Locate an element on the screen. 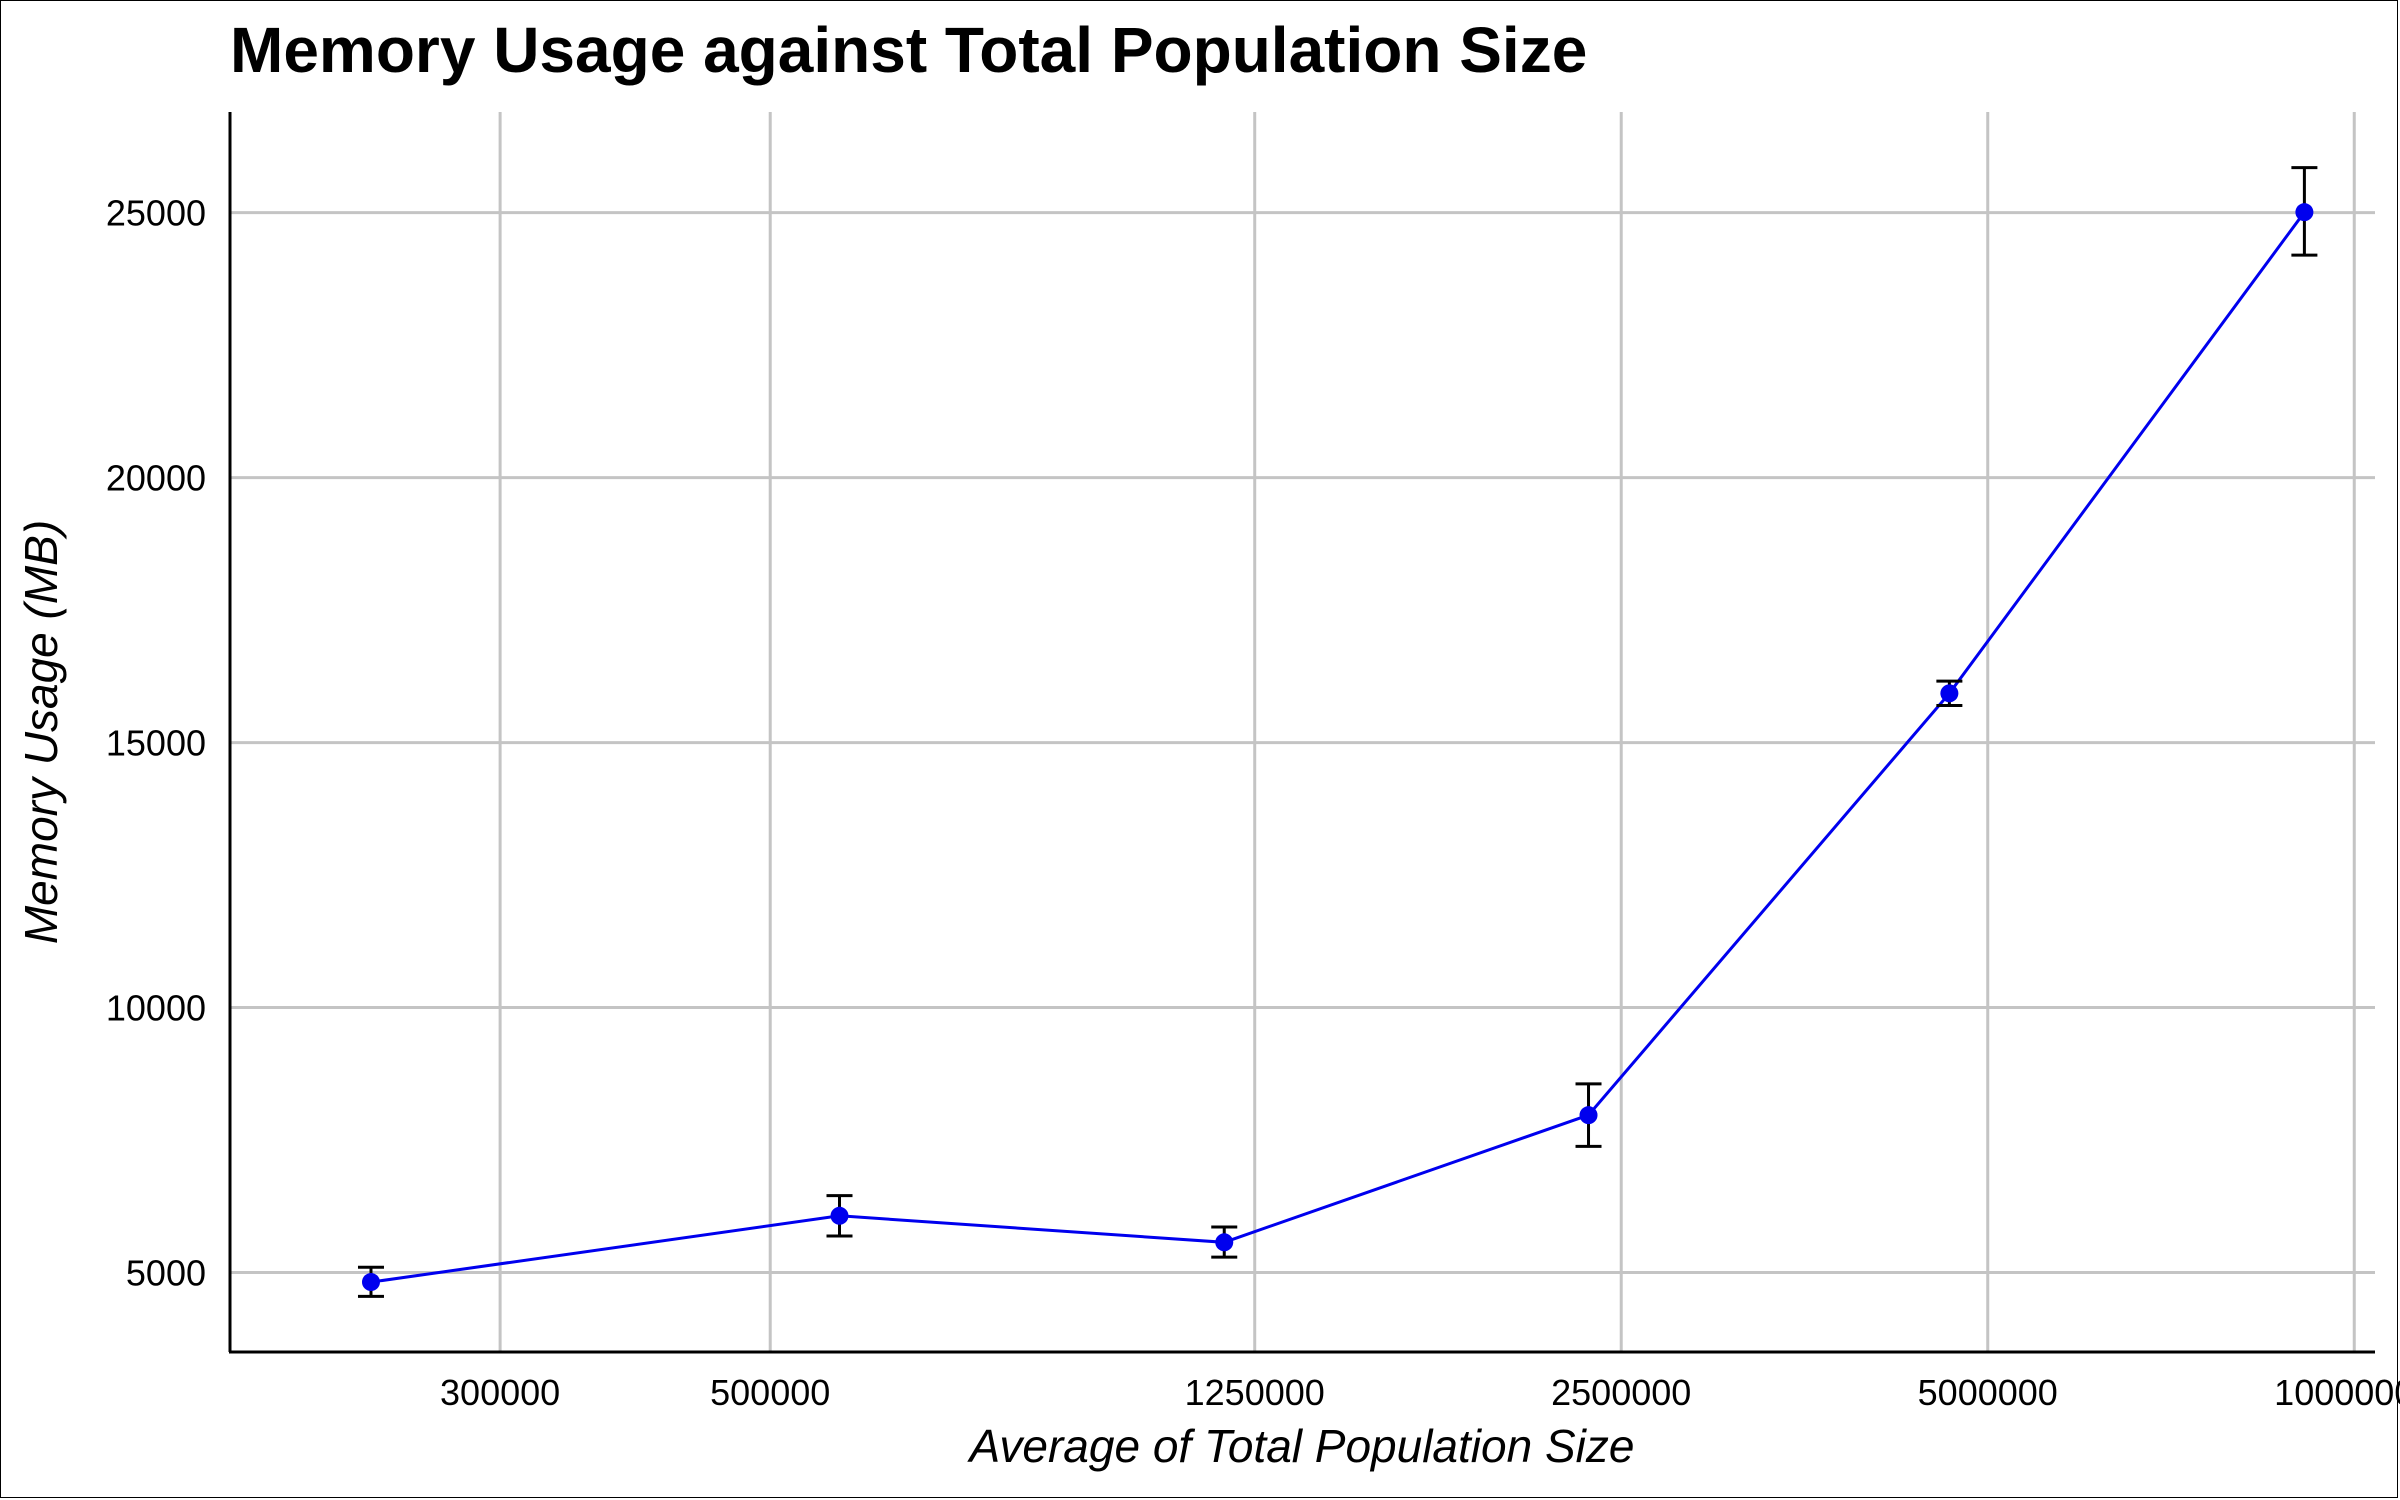 This screenshot has height=1500, width=2400. x-tick-label: 10000000 is located at coordinates (2337, 1392).